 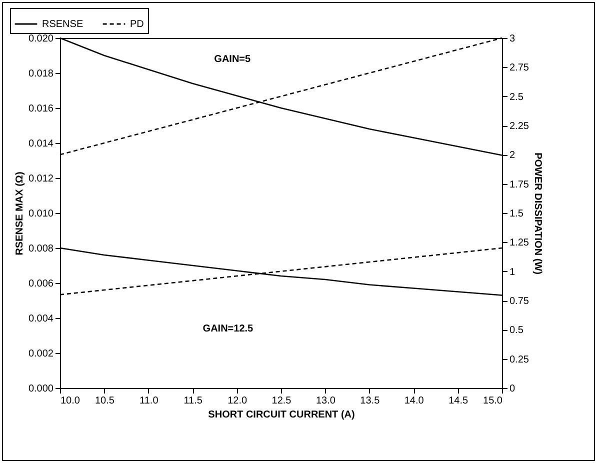 I want to click on y2-tick-label: 1, so click(x=513, y=272).